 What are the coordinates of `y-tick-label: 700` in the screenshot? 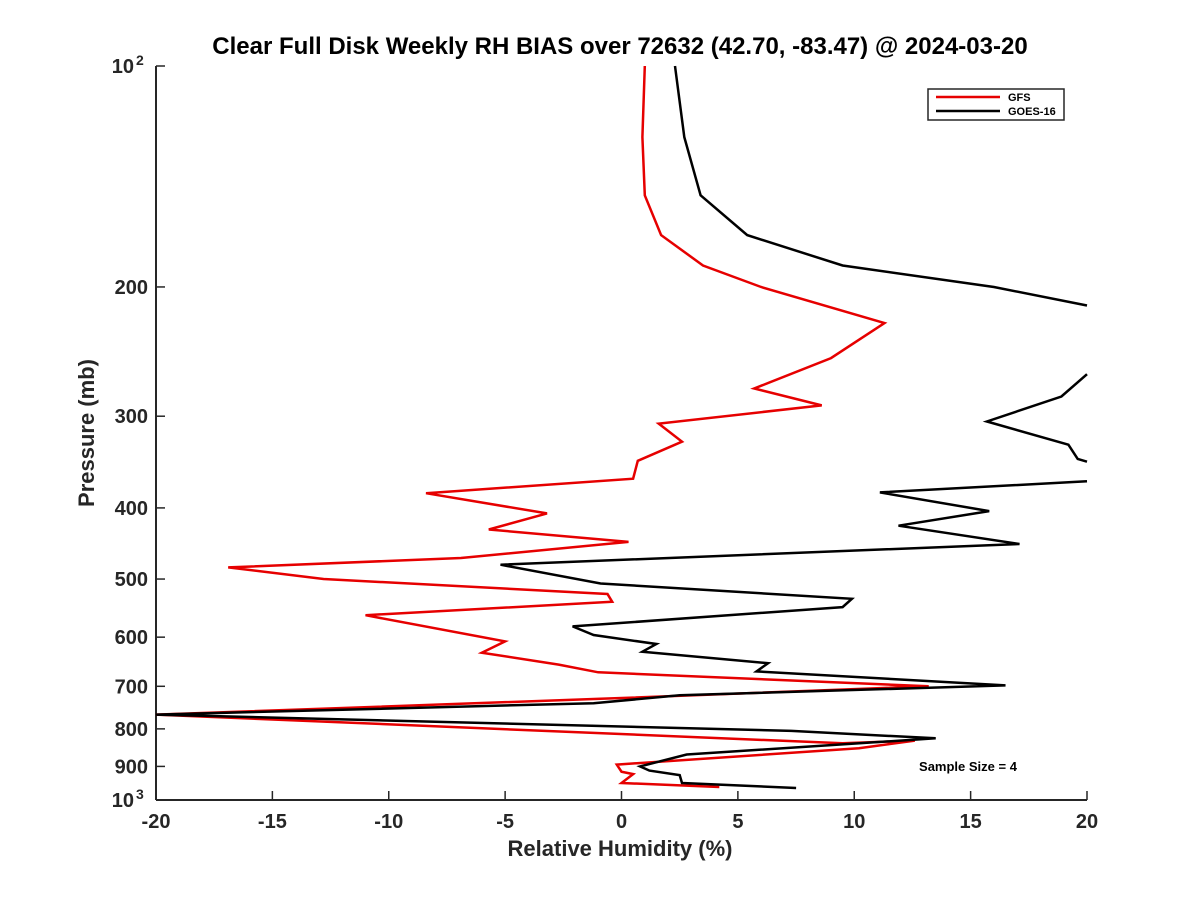 It's located at (131, 687).